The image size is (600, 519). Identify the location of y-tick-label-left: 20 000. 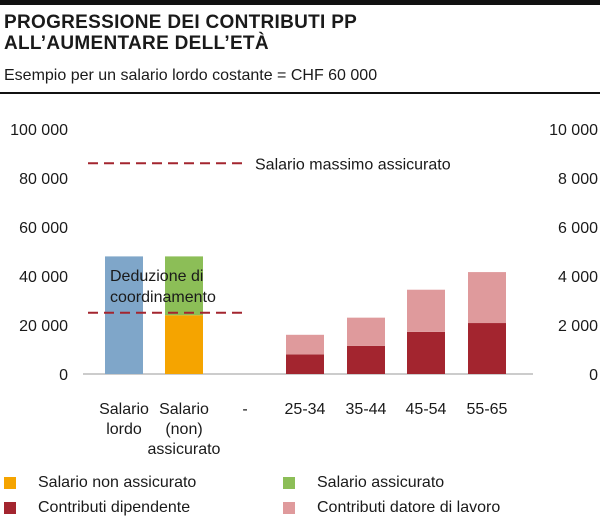
(43, 326).